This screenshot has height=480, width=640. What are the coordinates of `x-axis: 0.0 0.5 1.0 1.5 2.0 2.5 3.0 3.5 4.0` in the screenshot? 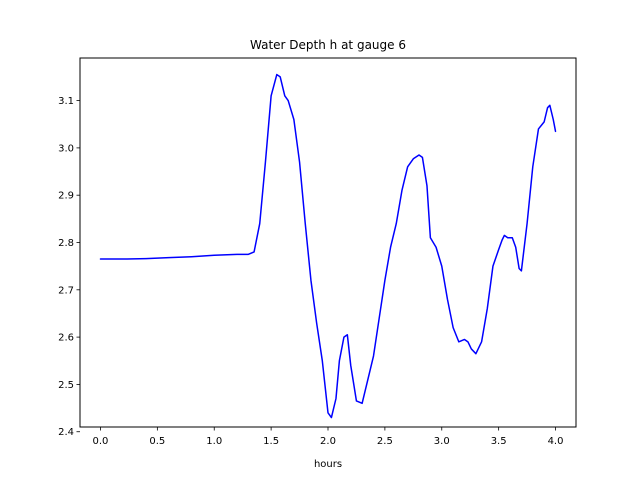 It's located at (328, 437).